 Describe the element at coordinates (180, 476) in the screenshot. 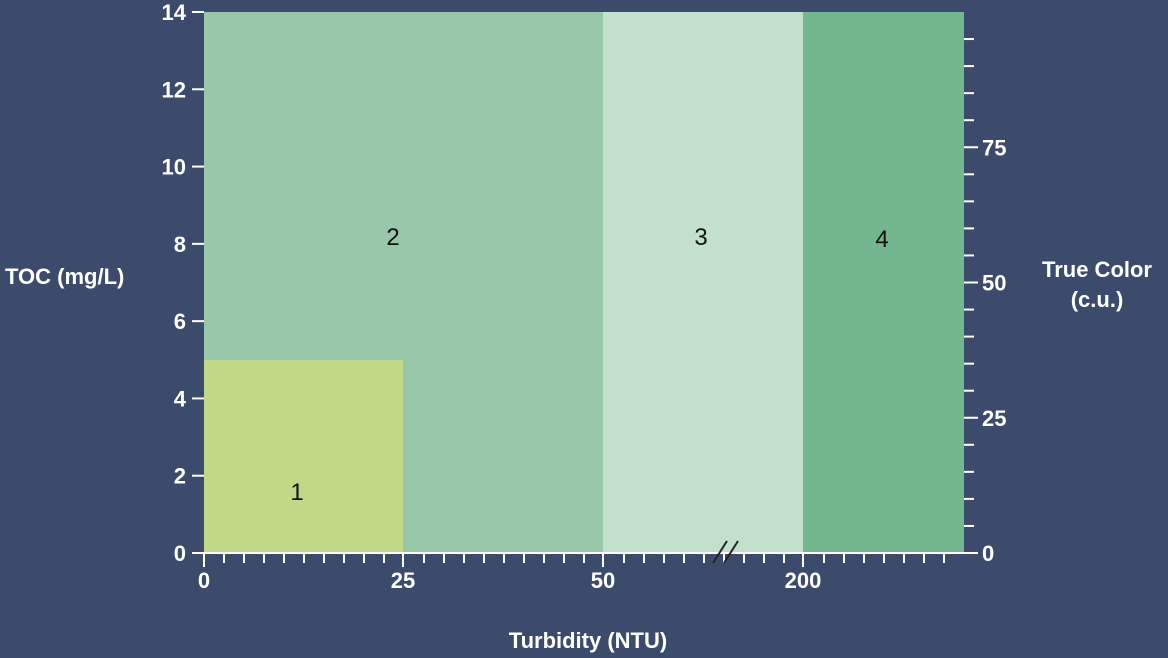

I see `y-tick-label-2: 2` at that location.